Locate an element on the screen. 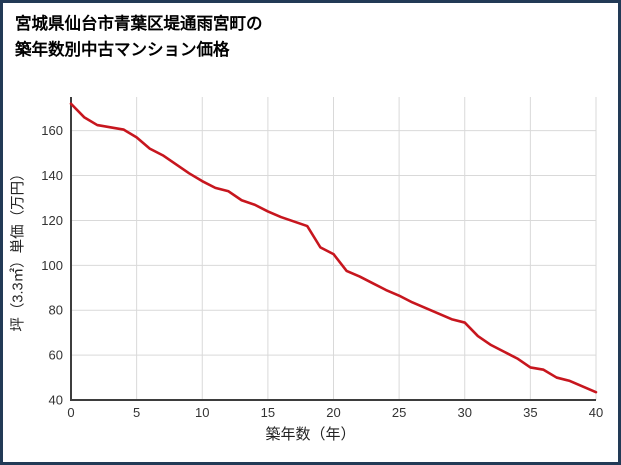 Image resolution: width=621 pixels, height=465 pixels. x-tick-label: 15 is located at coordinates (268, 412).